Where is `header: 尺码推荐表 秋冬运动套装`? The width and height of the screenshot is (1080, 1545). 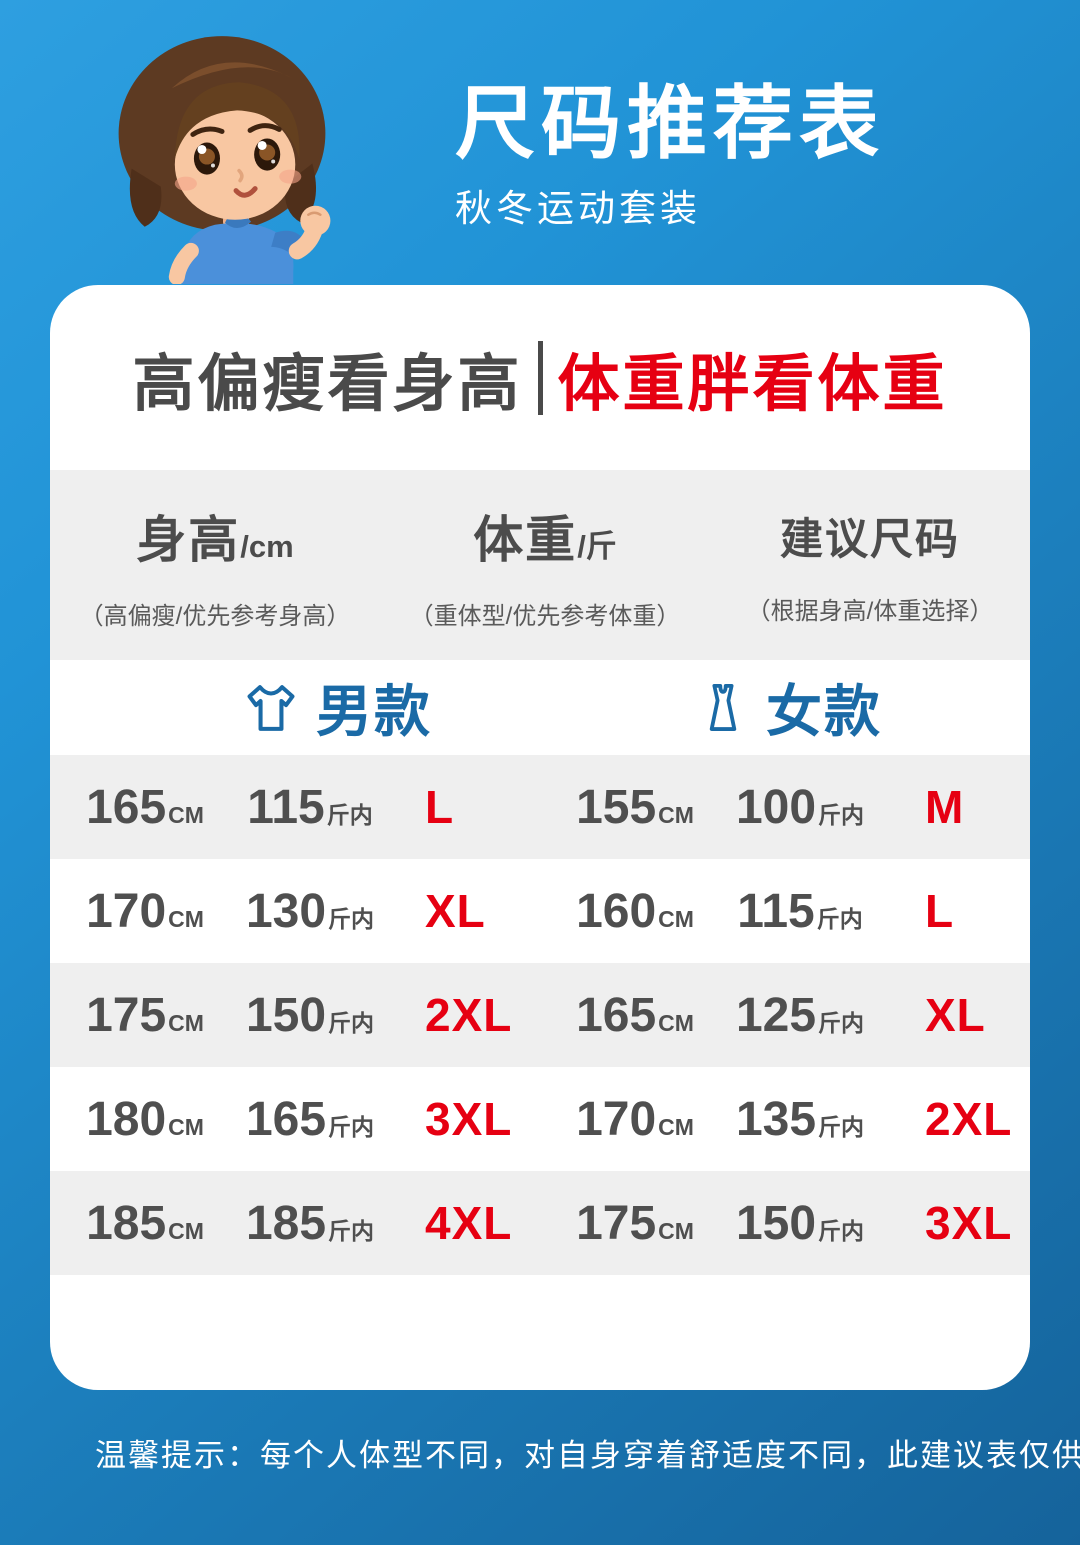 header: 尺码推荐表 秋冬运动套装 is located at coordinates (670, 157).